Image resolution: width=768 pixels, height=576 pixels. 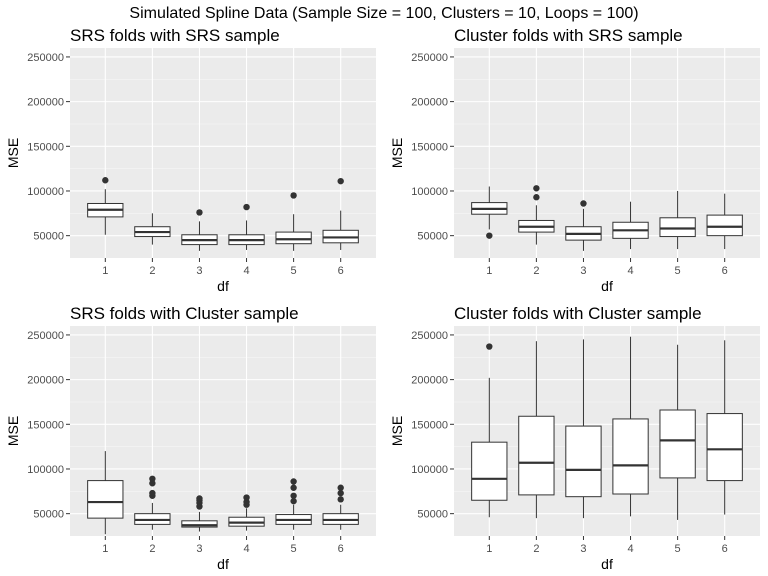 What do you see at coordinates (184, 313) in the screenshot?
I see `panel-title: SRS folds with Cluster sample` at bounding box center [184, 313].